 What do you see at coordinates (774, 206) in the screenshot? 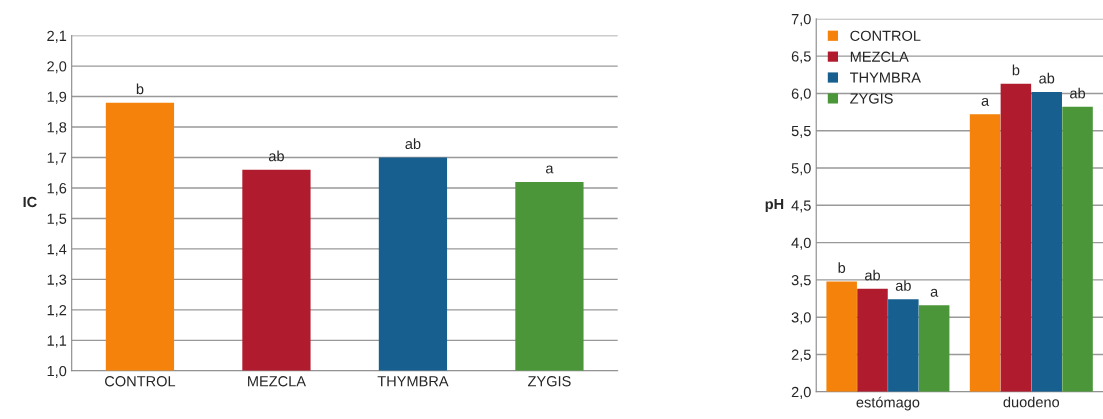
I see `y-axis-title: pH` at bounding box center [774, 206].